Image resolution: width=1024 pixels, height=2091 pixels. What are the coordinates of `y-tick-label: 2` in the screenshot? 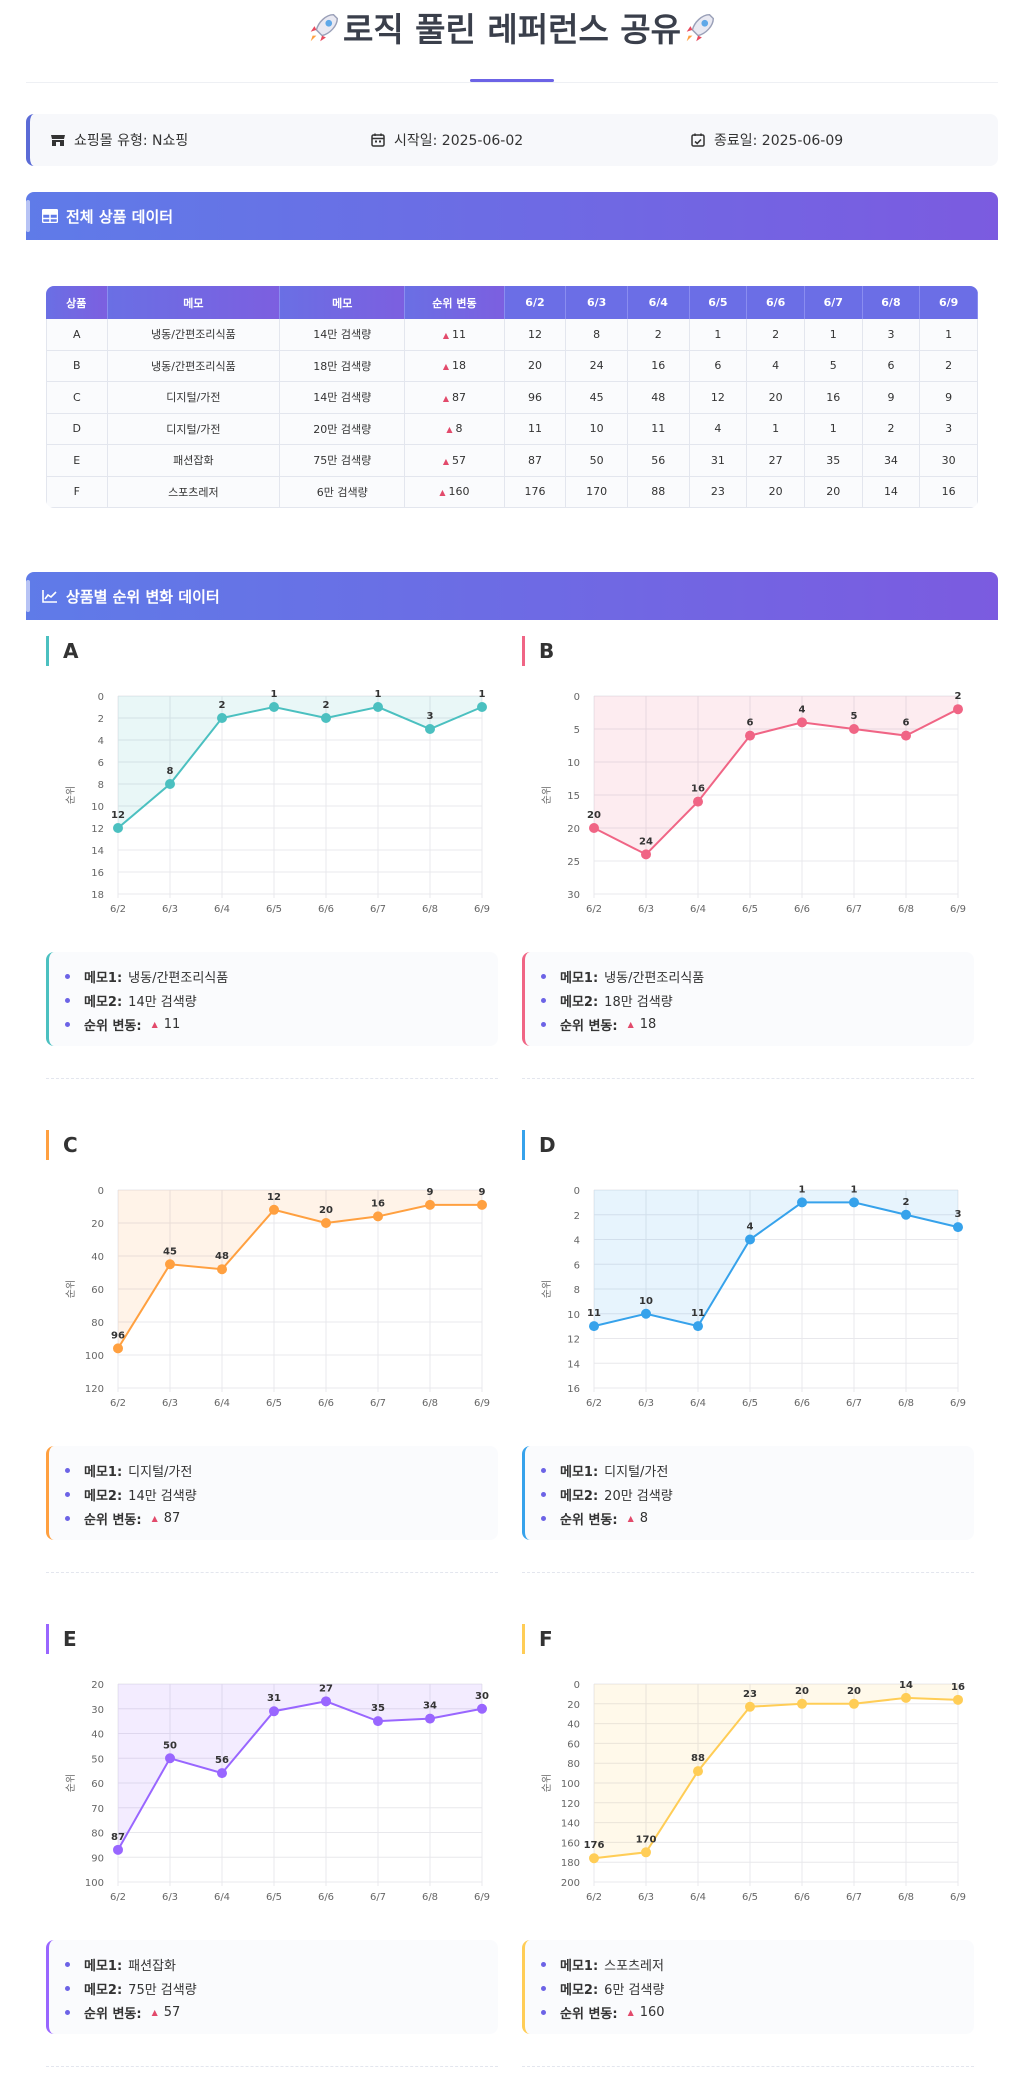 It's located at (577, 1216).